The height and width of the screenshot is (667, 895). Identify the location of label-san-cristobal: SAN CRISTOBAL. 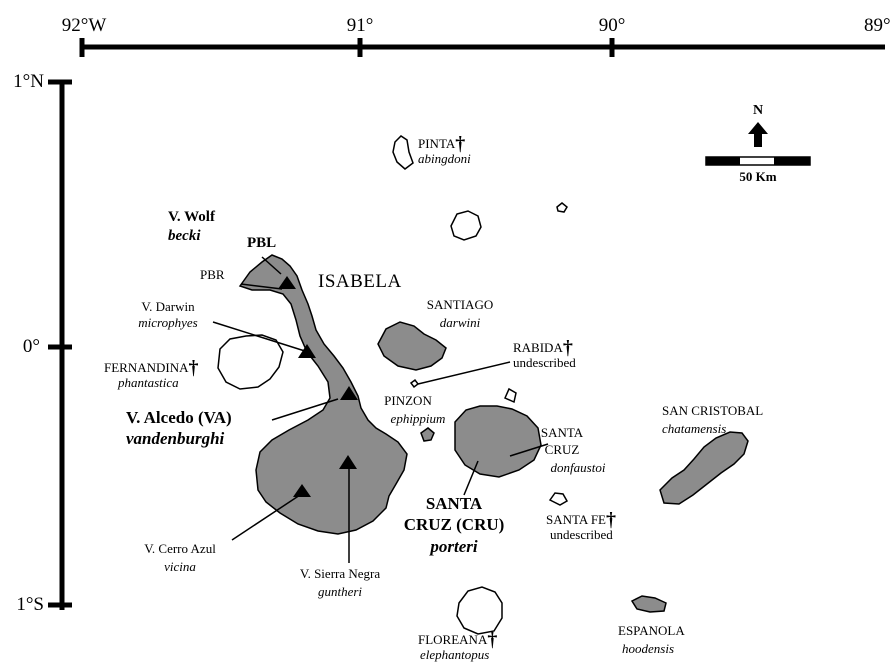
(713, 410).